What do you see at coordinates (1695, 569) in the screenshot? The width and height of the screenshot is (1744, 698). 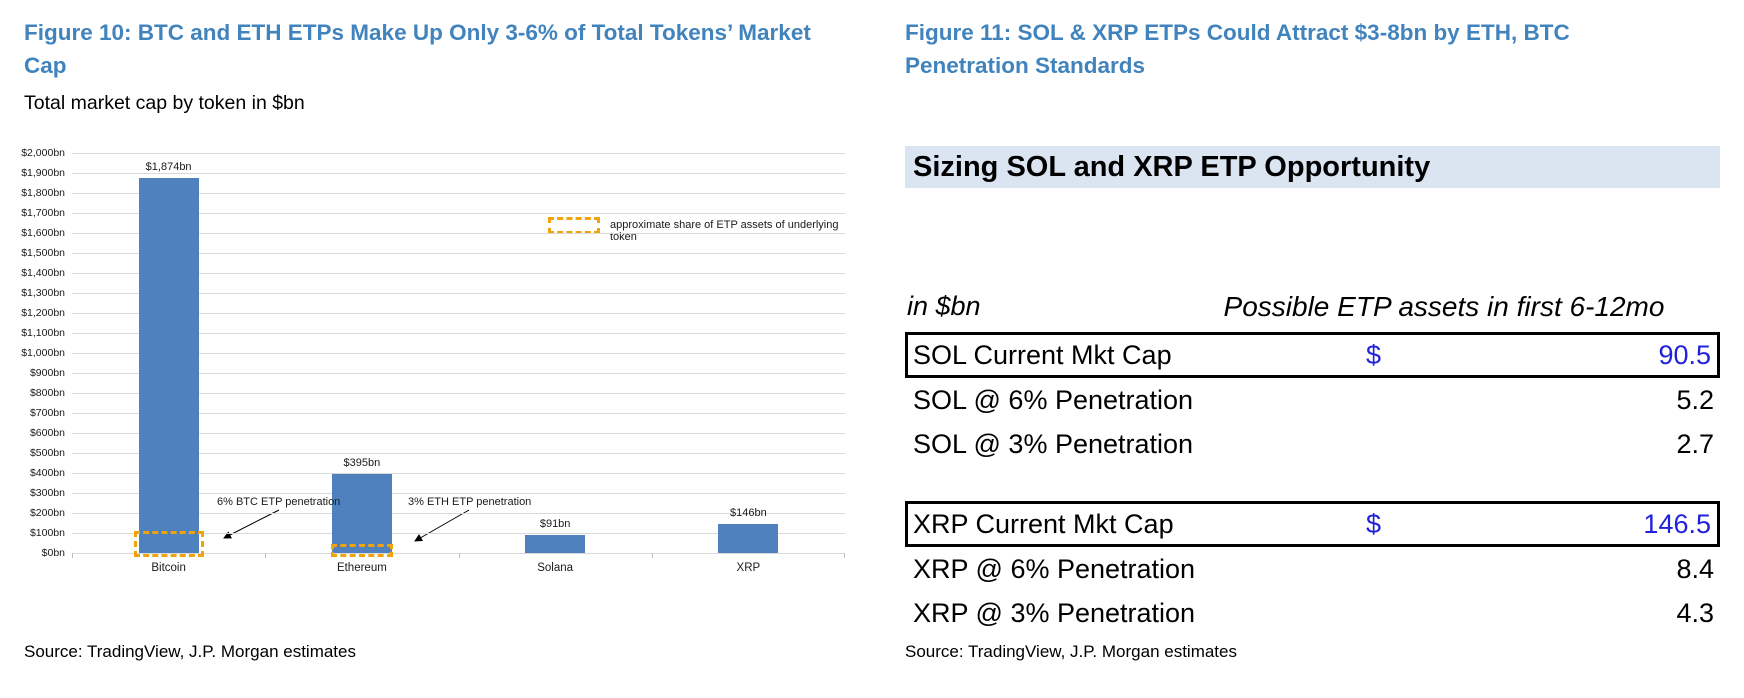 I see `row-value: 8.4` at bounding box center [1695, 569].